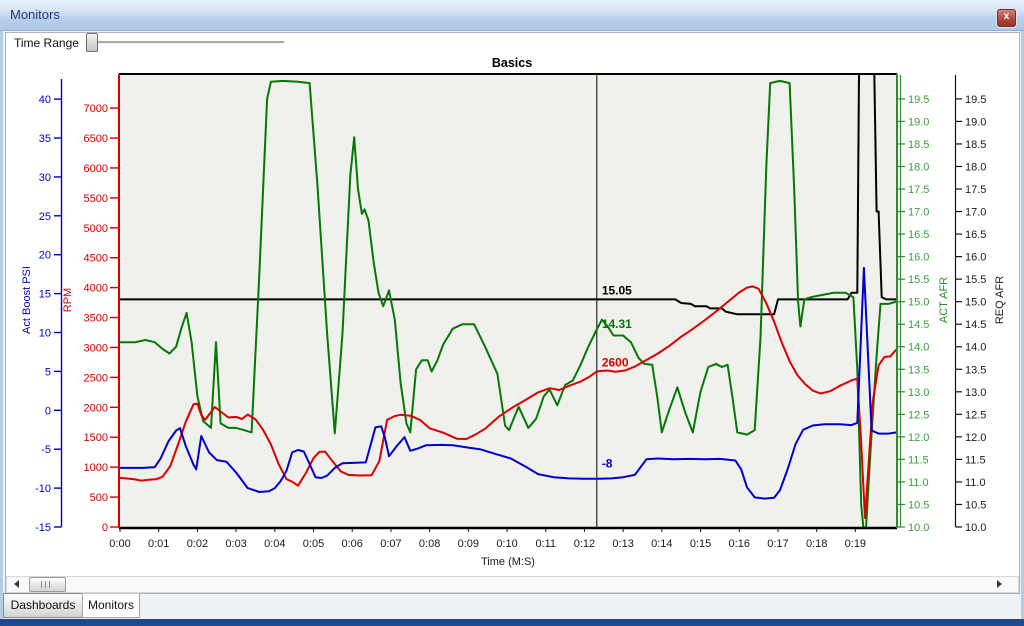 This screenshot has height=626, width=1024. Describe the element at coordinates (512, 606) in the screenshot. I see `bottom-tabstrip: Dashboards Monitors` at that location.